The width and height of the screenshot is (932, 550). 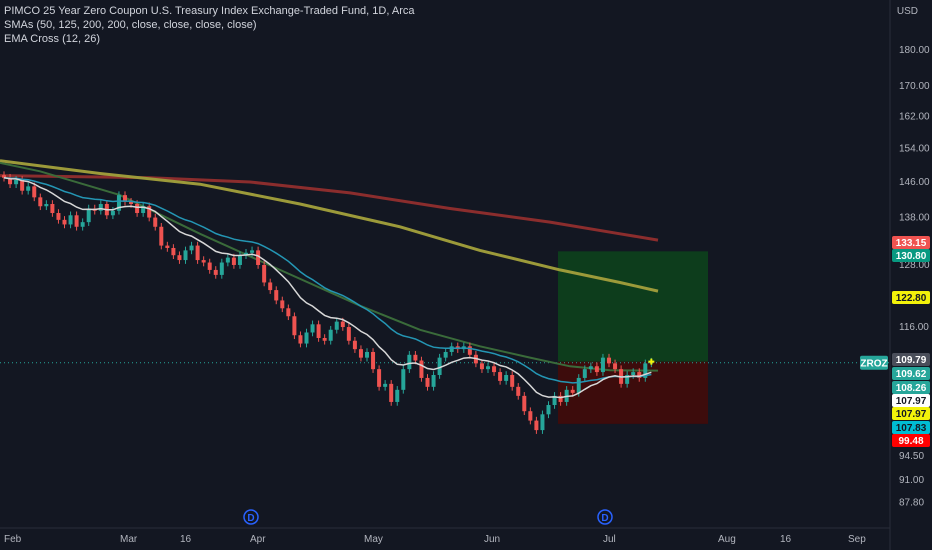 I want to click on dividend-letter: D, so click(x=604, y=518).